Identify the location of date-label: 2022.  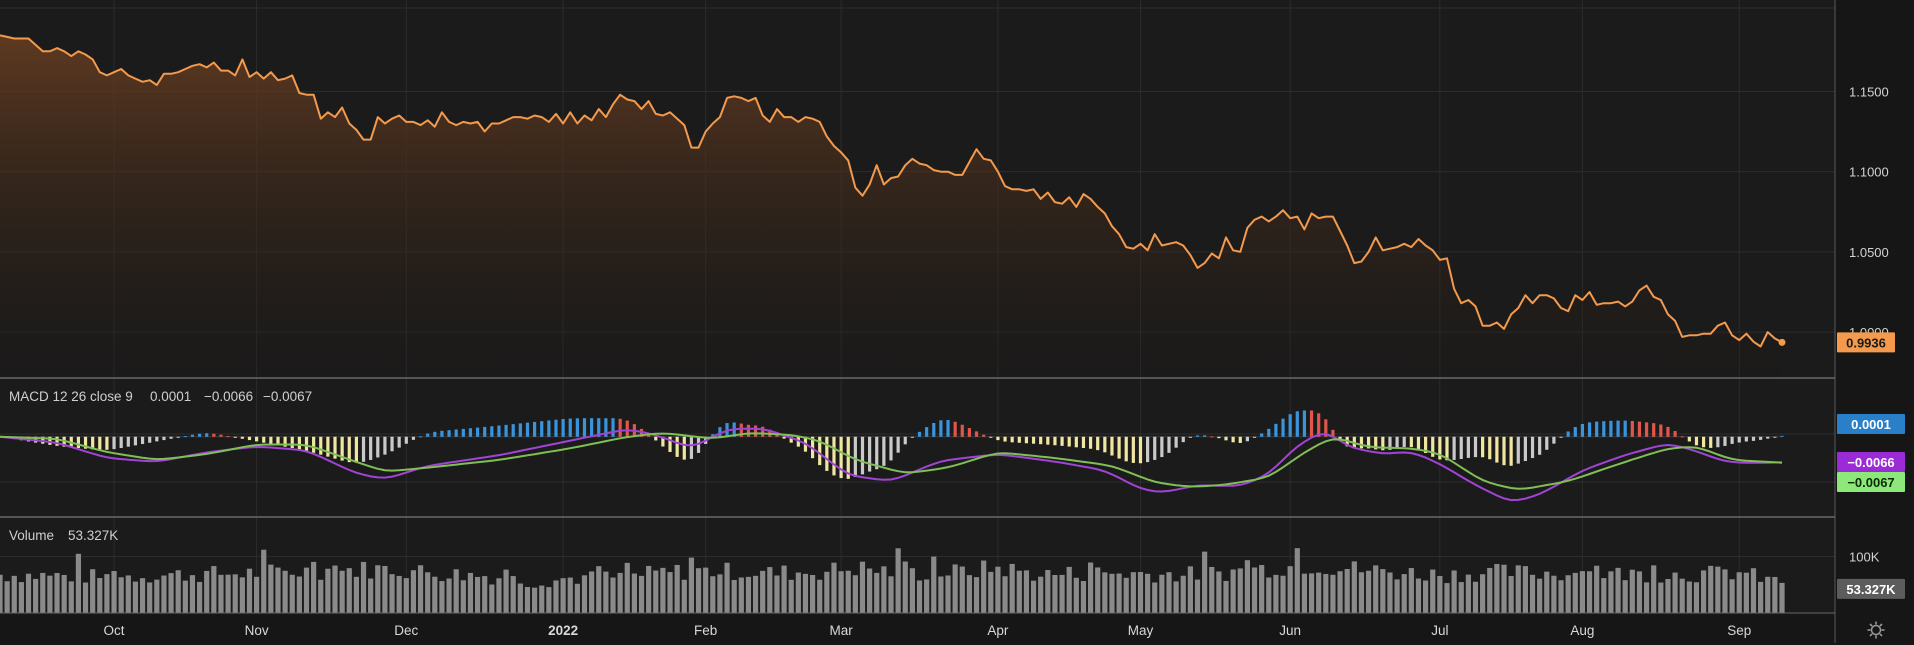
(563, 630).